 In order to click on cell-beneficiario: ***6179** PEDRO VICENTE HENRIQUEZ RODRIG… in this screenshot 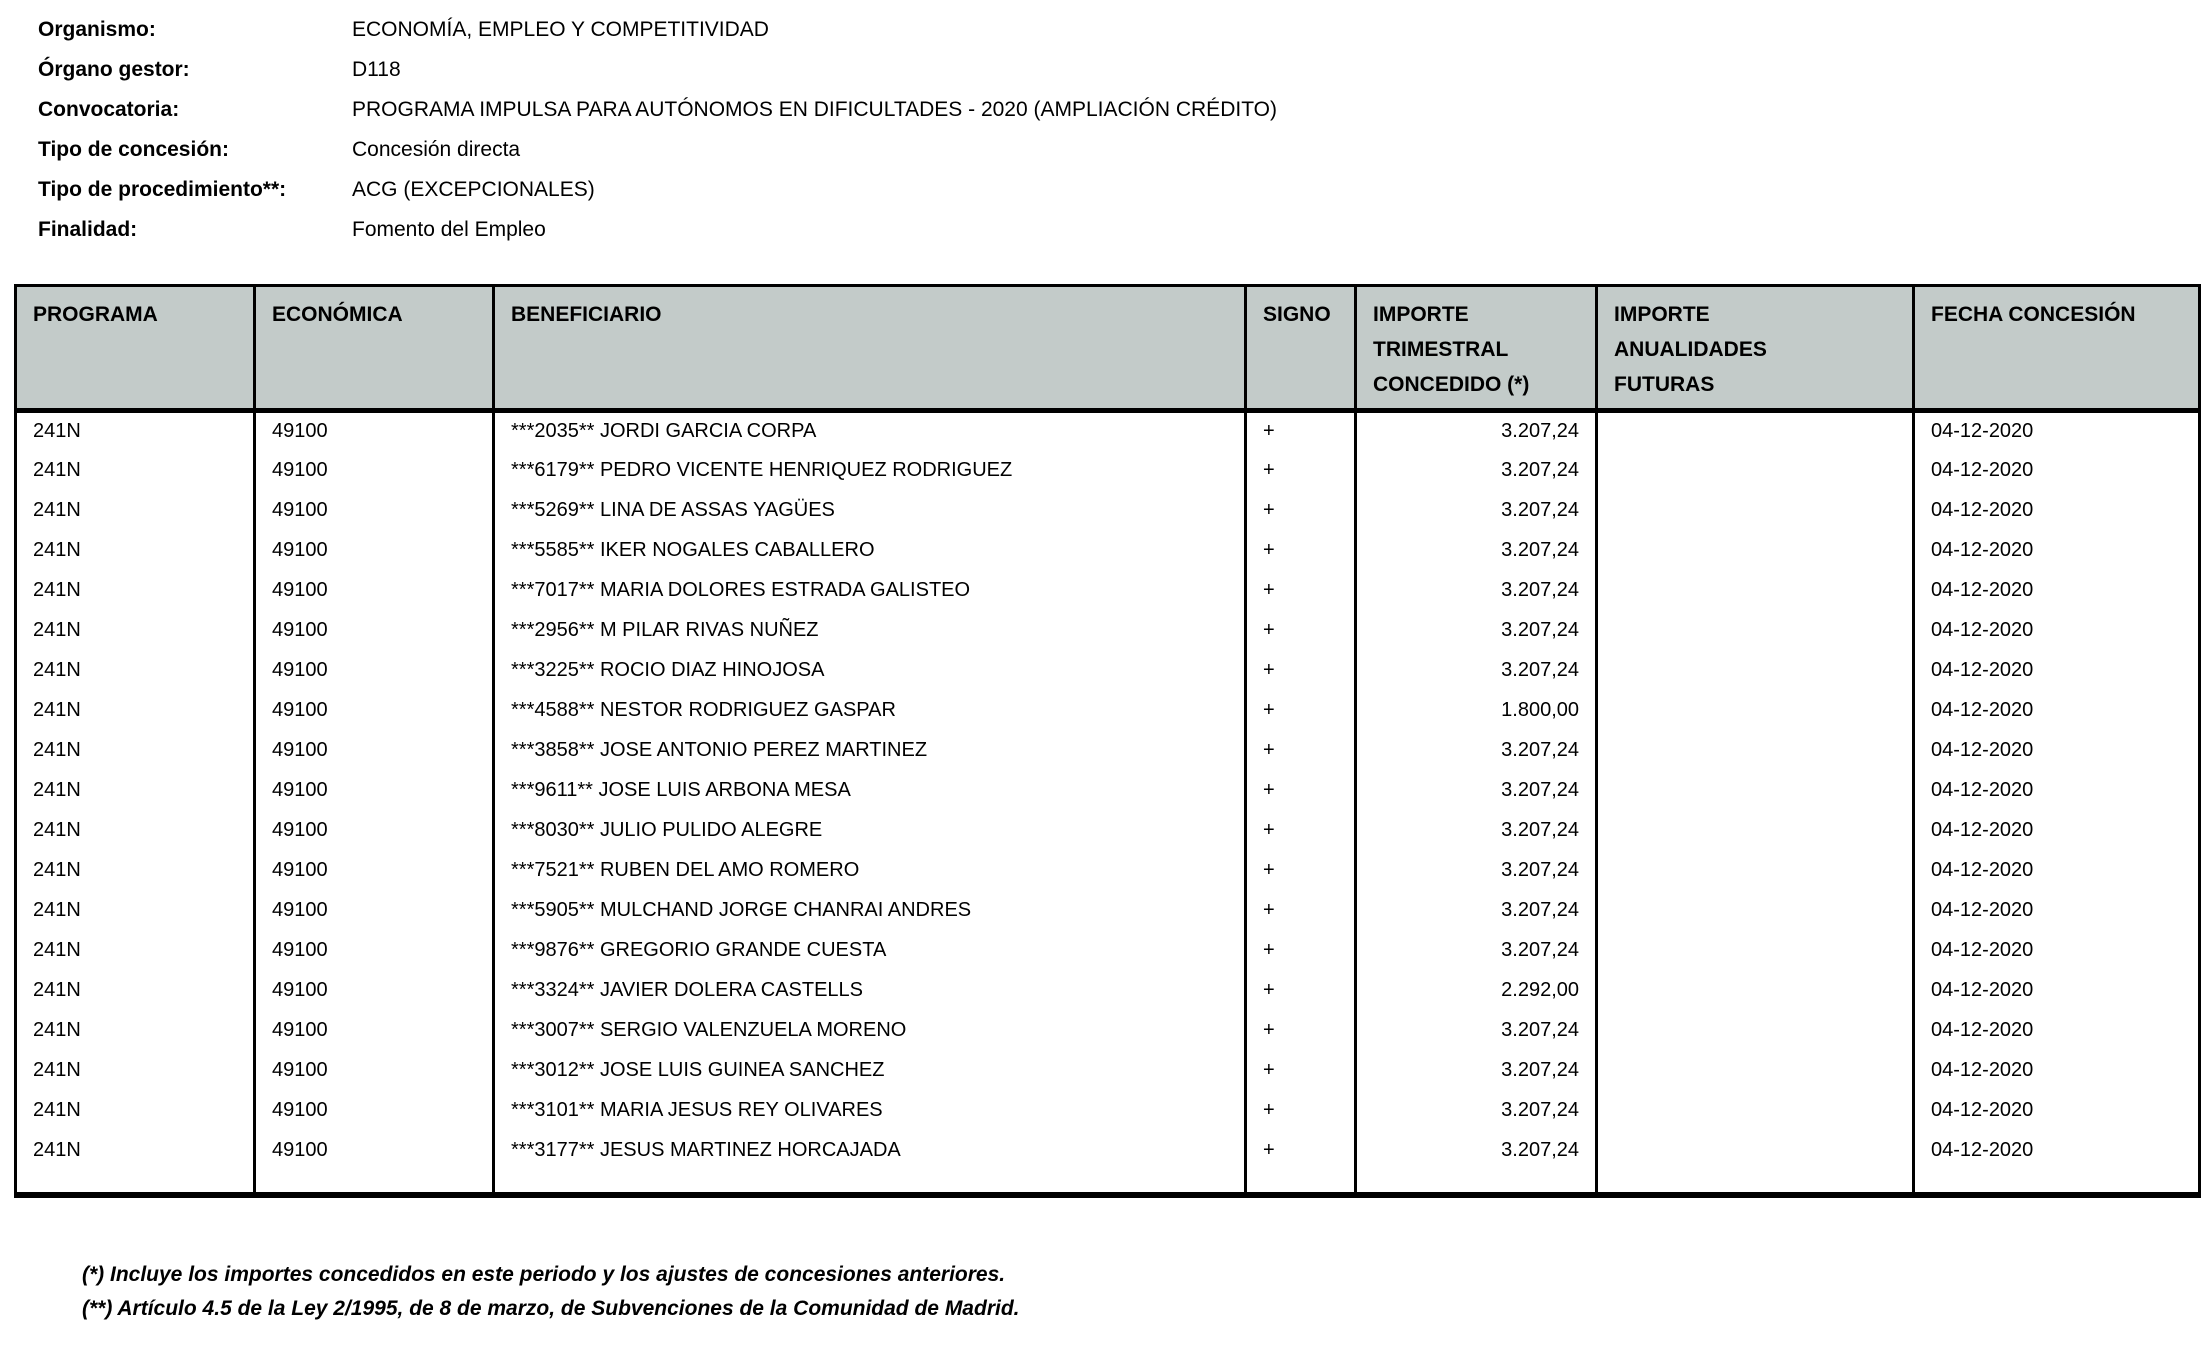, I will do `click(869, 470)`.